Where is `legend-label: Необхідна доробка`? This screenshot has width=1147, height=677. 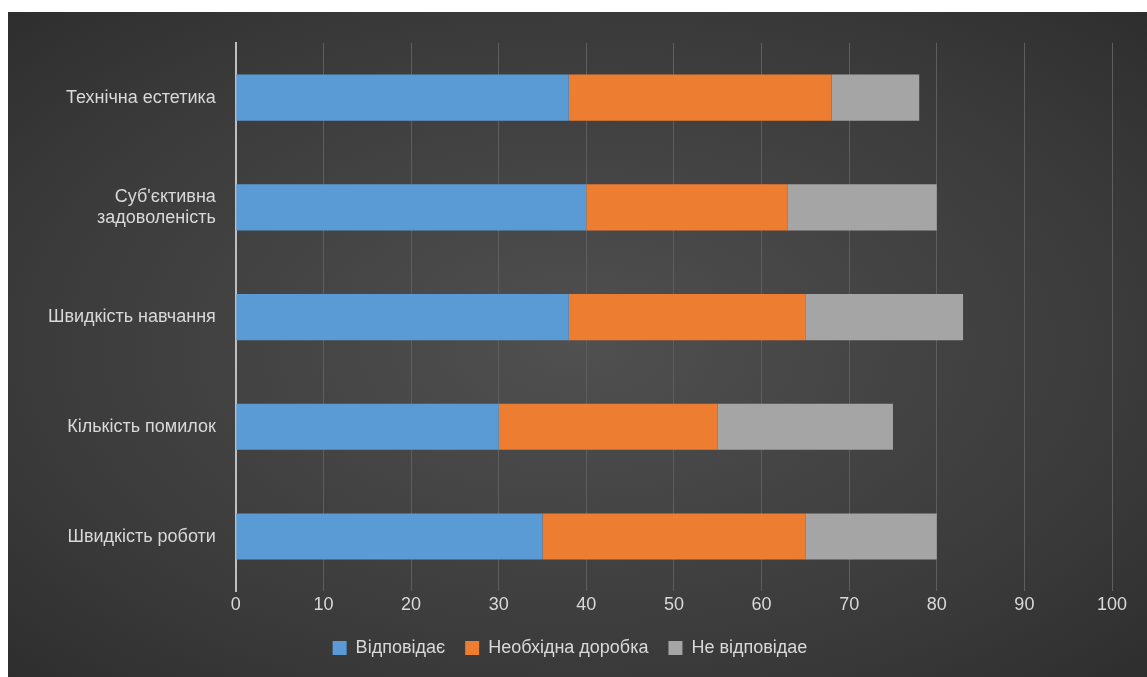 legend-label: Необхідна доробка is located at coordinates (569, 646).